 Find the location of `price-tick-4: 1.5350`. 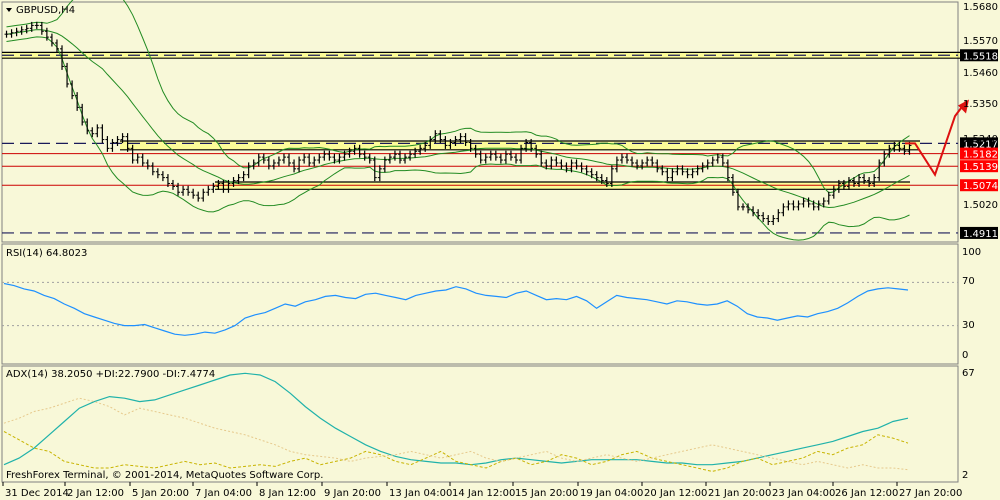

price-tick-4: 1.5350 is located at coordinates (980, 104).